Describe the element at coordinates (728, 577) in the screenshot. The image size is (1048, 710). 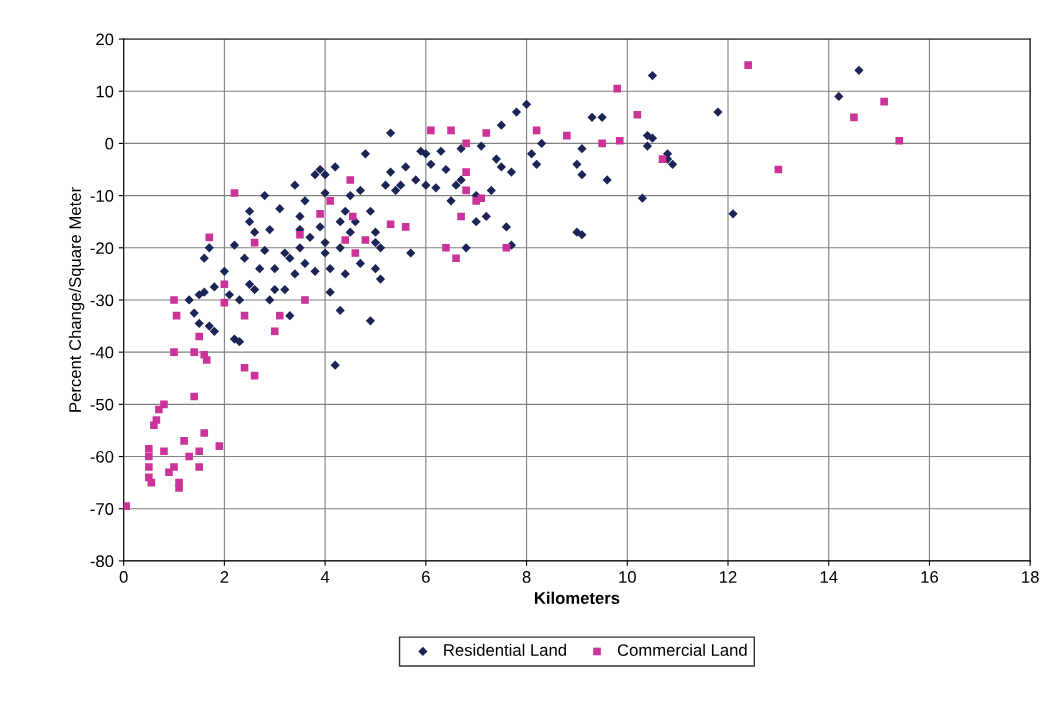
I see `x-tick-label: 12` at that location.